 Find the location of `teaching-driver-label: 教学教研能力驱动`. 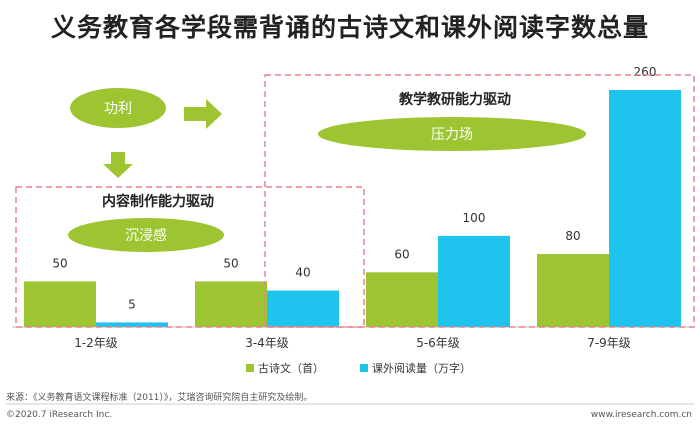

teaching-driver-label: 教学教研能力驱动 is located at coordinates (455, 99).